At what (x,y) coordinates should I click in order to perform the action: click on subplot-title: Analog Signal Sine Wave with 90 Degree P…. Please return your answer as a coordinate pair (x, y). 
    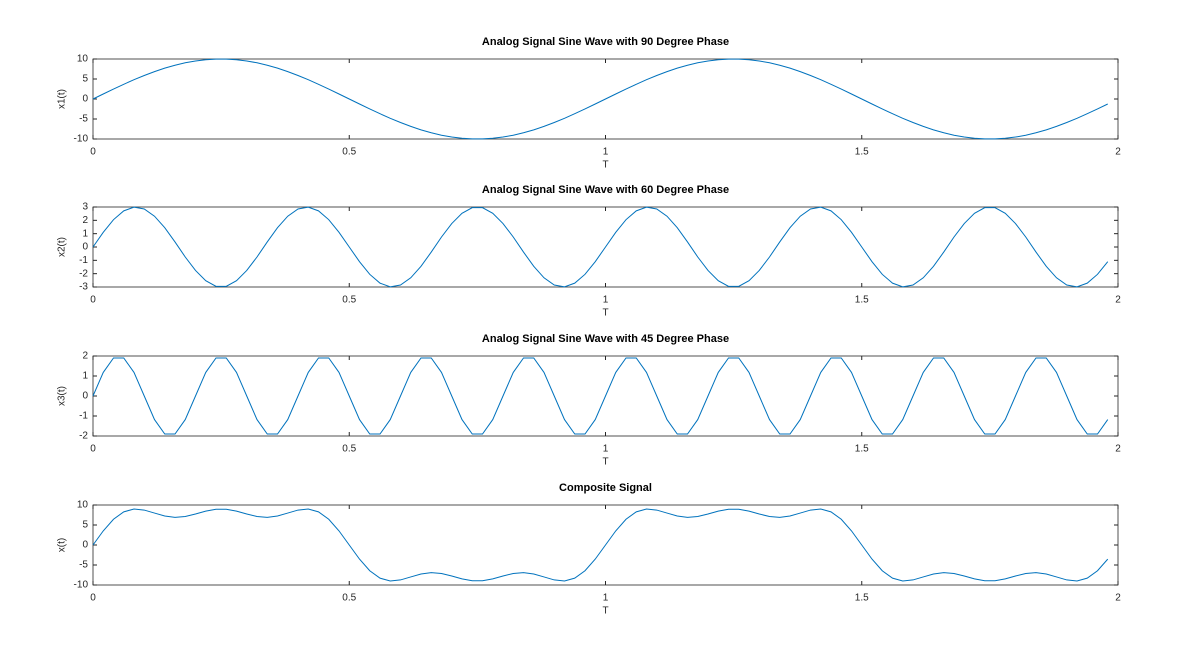
    Looking at the image, I should click on (605, 42).